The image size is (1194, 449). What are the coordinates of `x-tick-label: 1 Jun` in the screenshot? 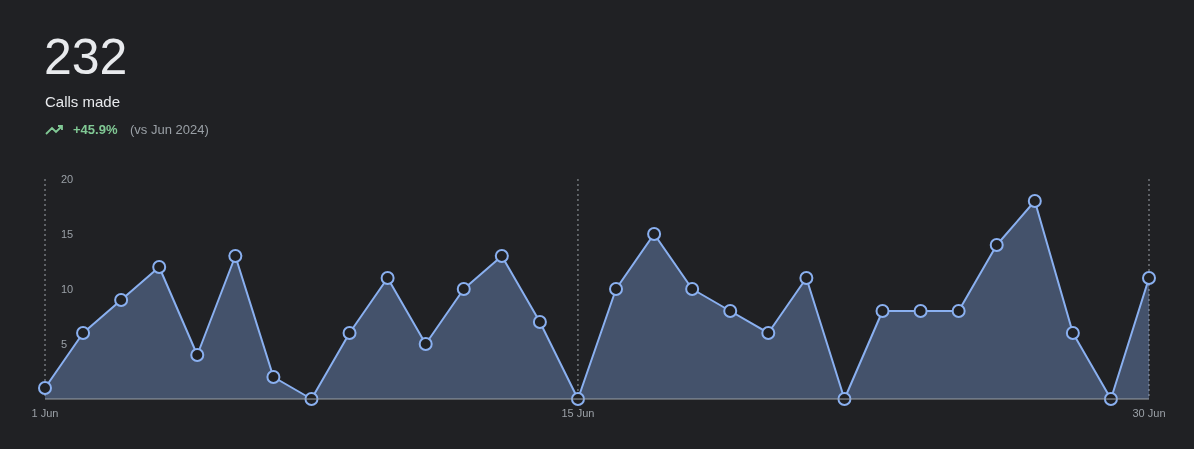 It's located at (45, 413).